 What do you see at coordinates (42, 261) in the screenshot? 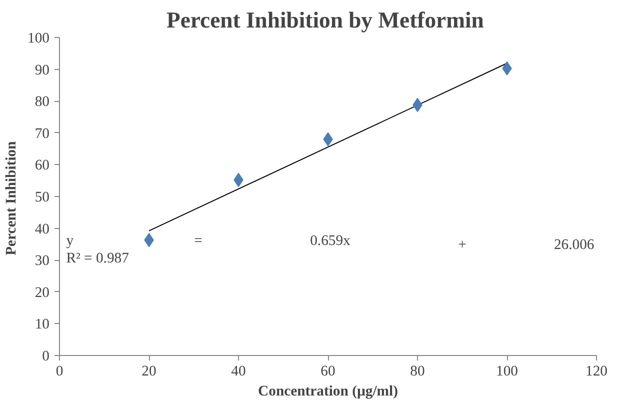
I see `y-tick-label: 30` at bounding box center [42, 261].